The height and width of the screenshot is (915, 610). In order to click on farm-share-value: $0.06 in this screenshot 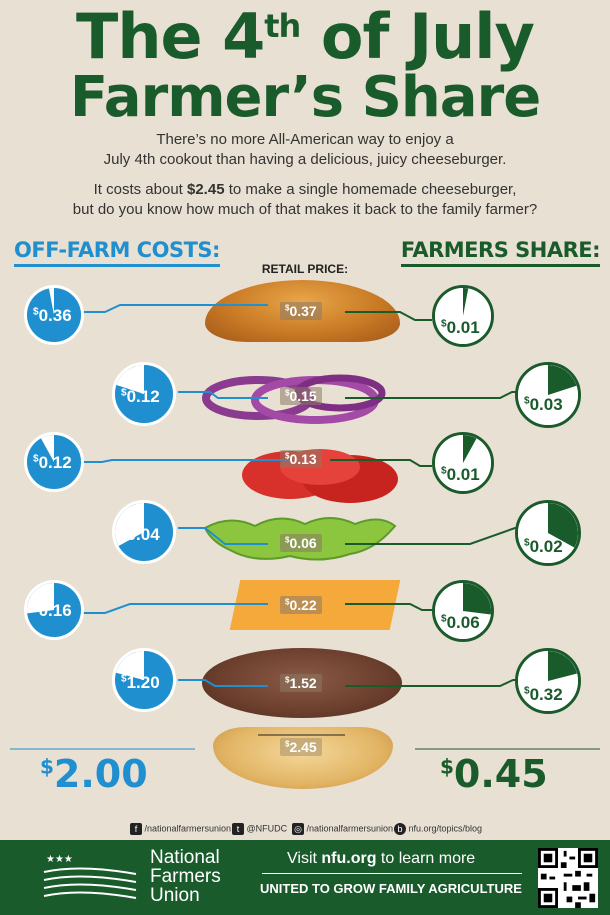, I will do `click(460, 623)`.